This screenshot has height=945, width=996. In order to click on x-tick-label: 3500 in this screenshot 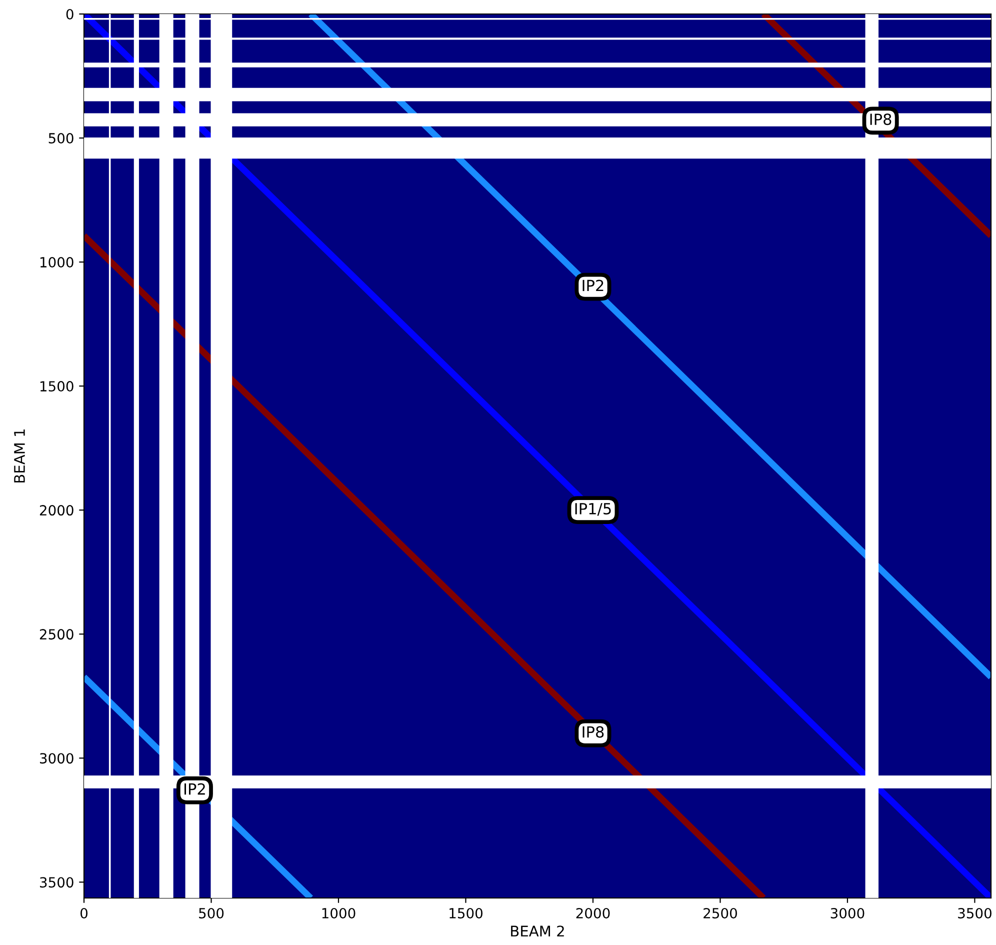, I will do `click(975, 913)`.